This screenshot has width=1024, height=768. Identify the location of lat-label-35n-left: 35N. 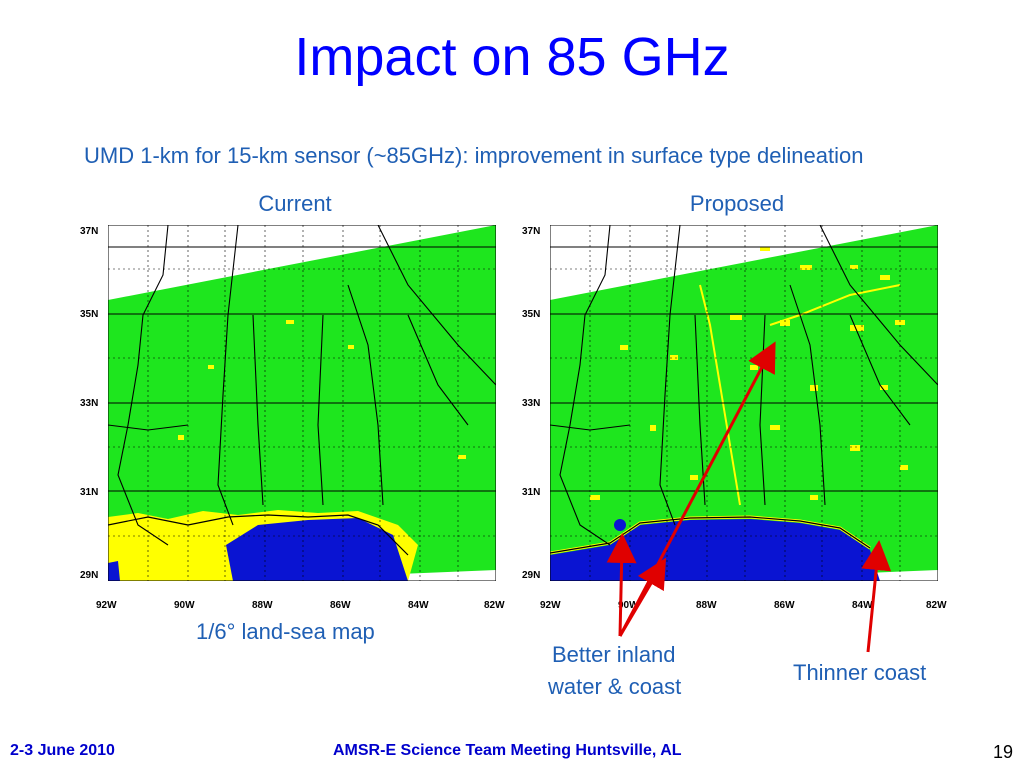
(89, 314).